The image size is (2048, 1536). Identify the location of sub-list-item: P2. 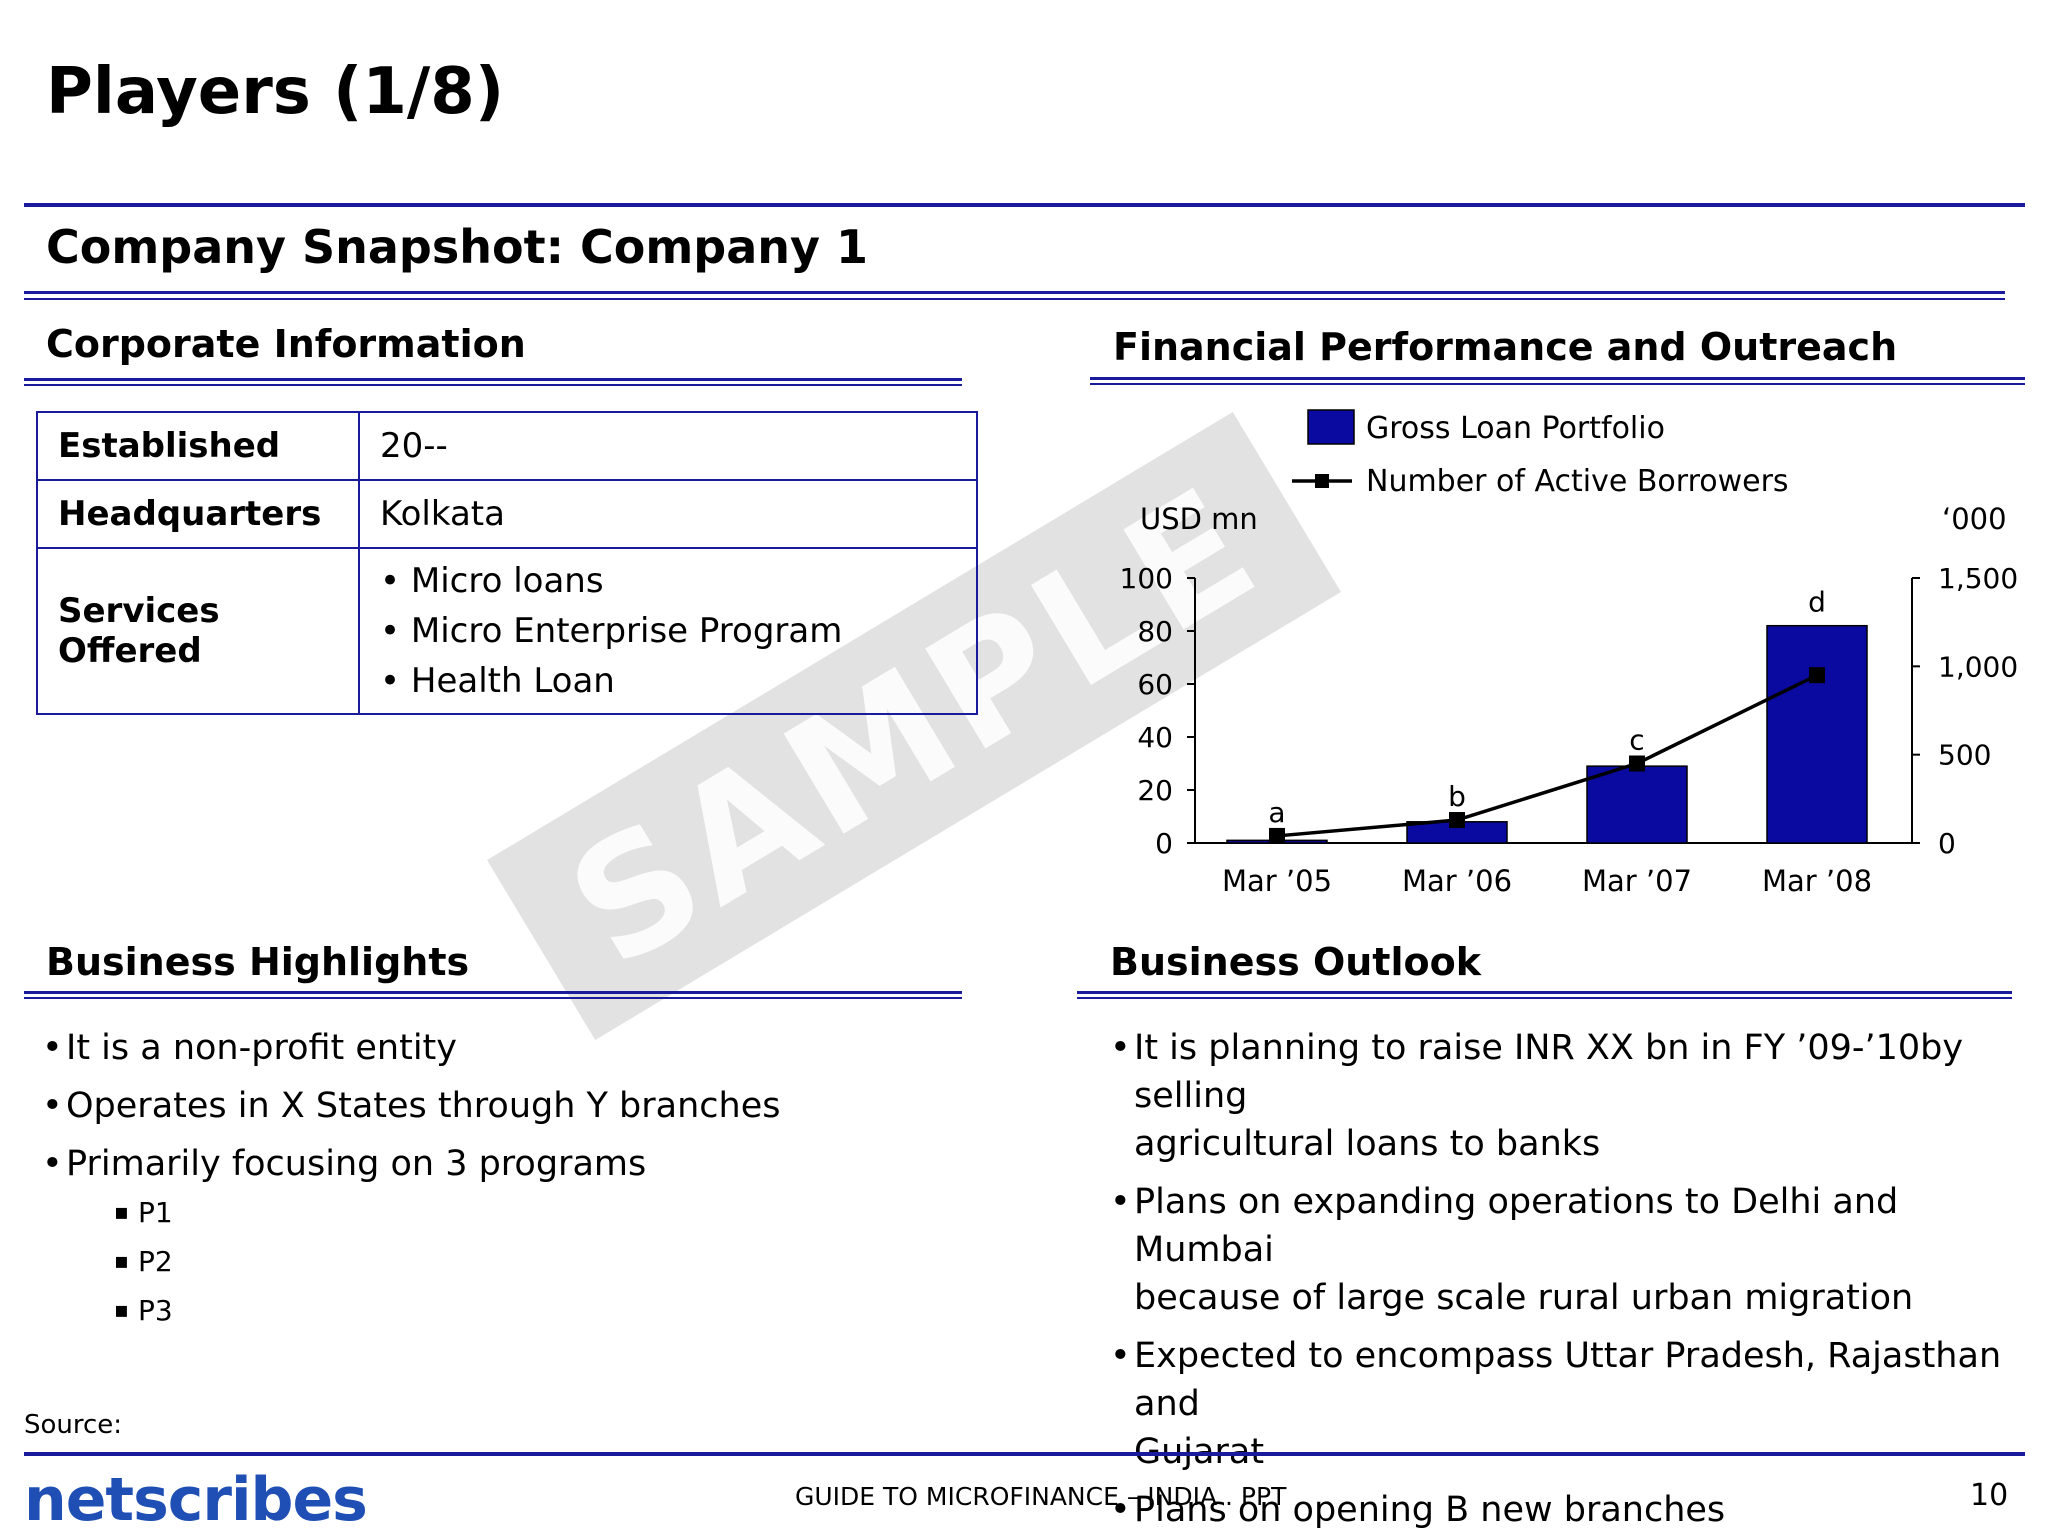
(528, 1261).